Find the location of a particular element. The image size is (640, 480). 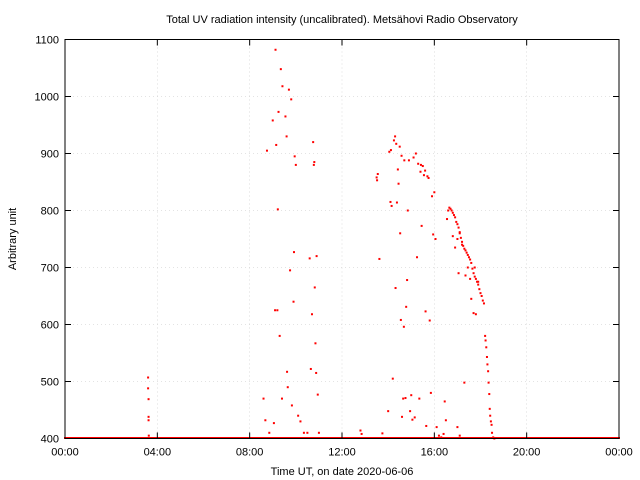

x-axis-label: Time UT, on date 2020-06-06 is located at coordinates (342, 472).